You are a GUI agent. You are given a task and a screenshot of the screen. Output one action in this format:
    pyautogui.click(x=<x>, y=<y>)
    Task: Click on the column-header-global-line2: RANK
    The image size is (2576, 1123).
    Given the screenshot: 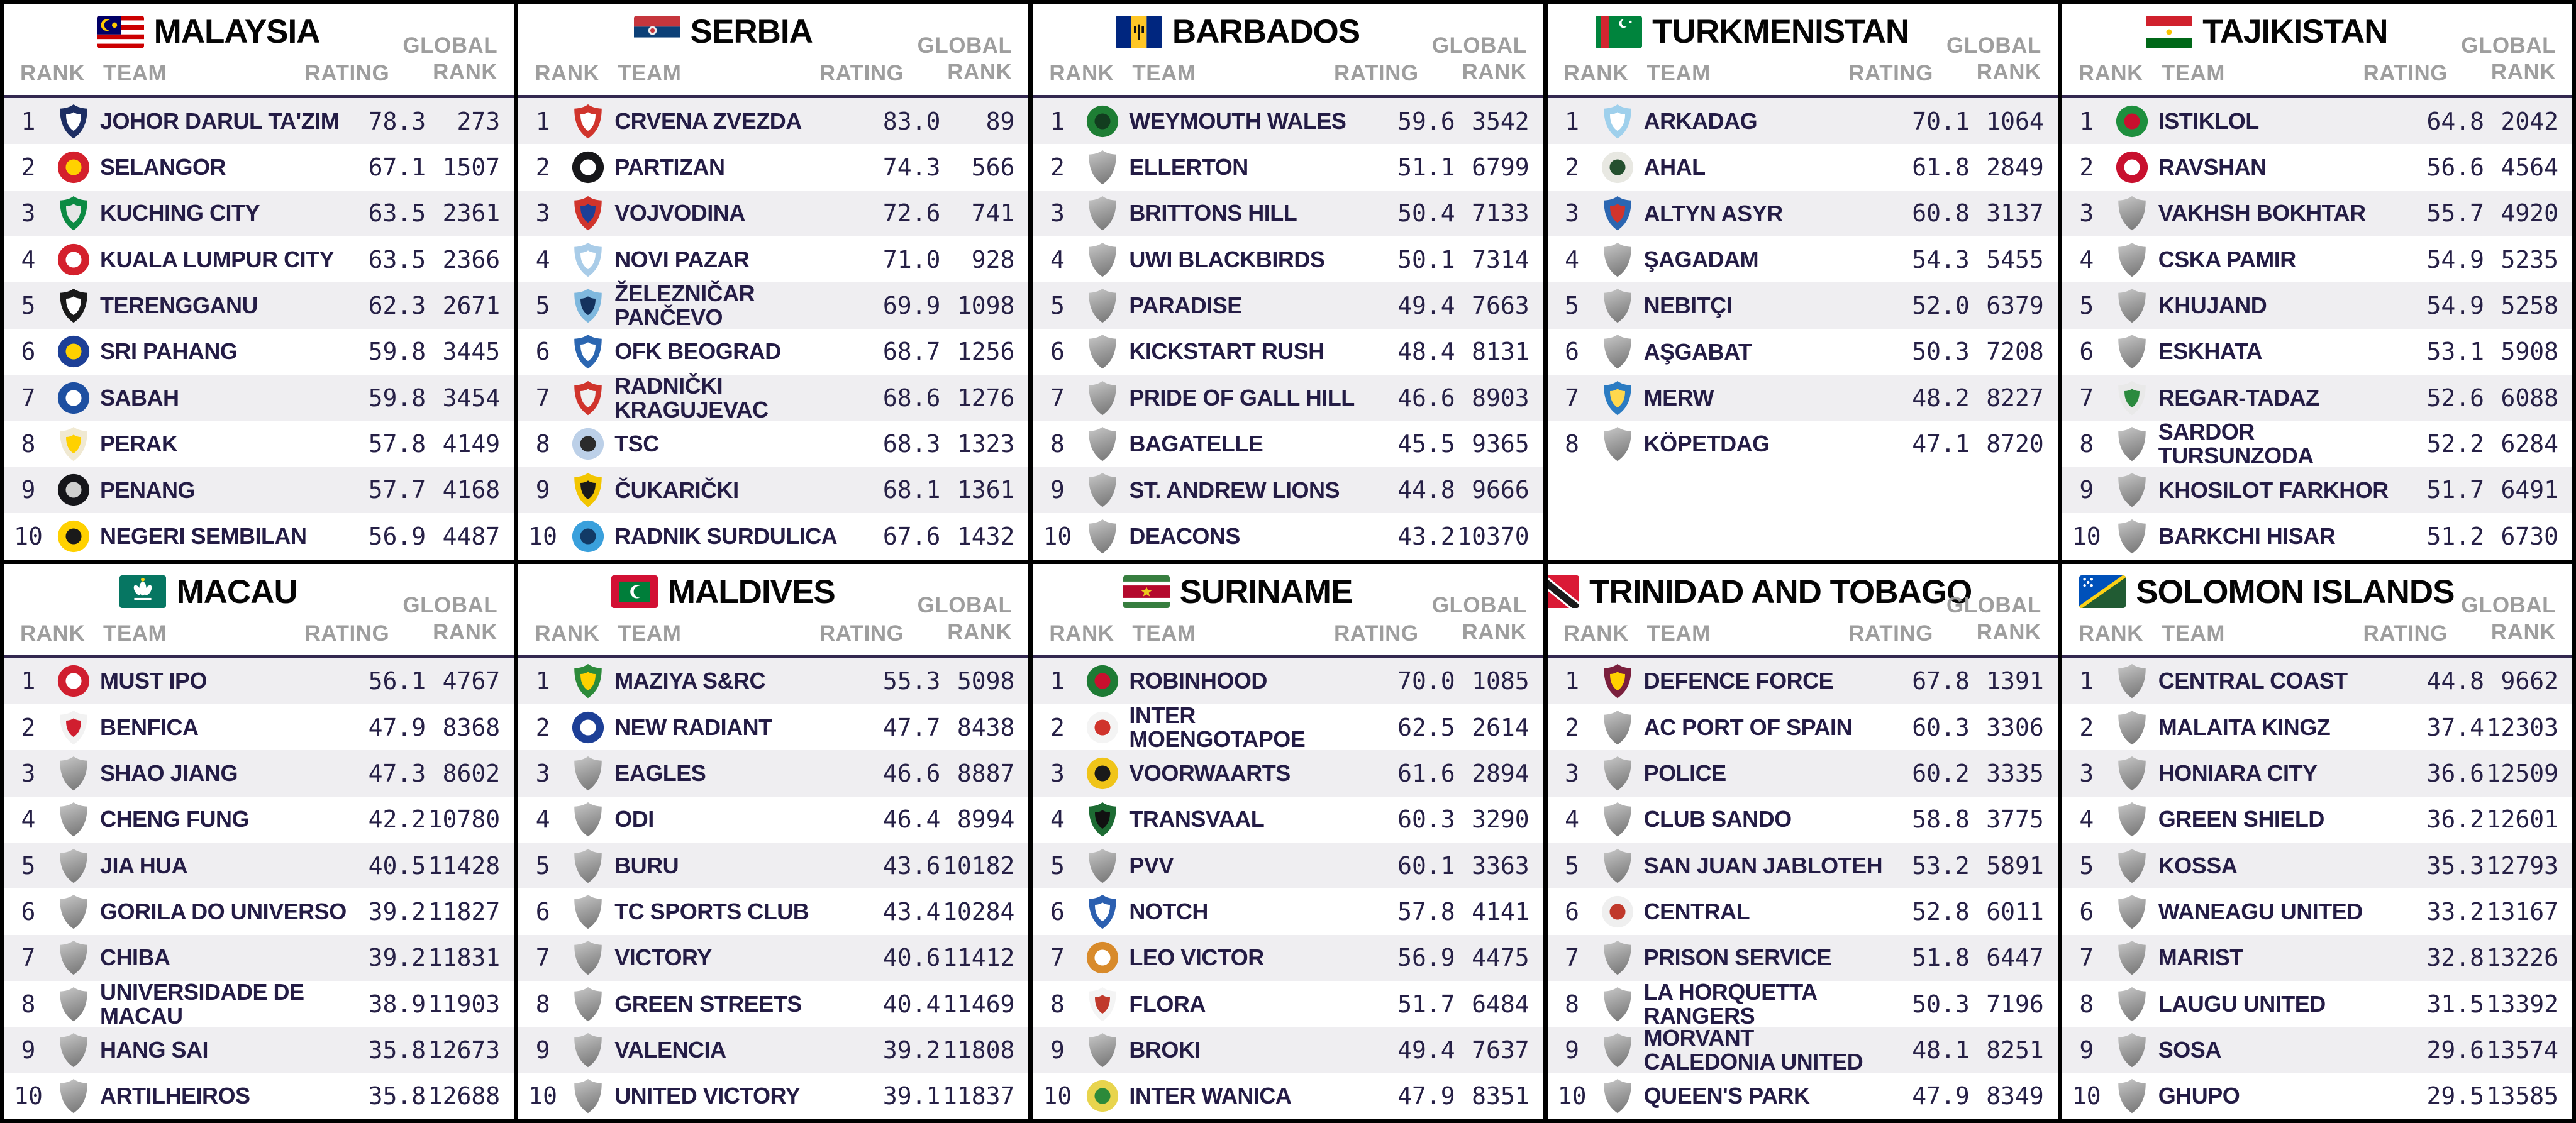 What is the action you would take?
    pyautogui.click(x=465, y=72)
    